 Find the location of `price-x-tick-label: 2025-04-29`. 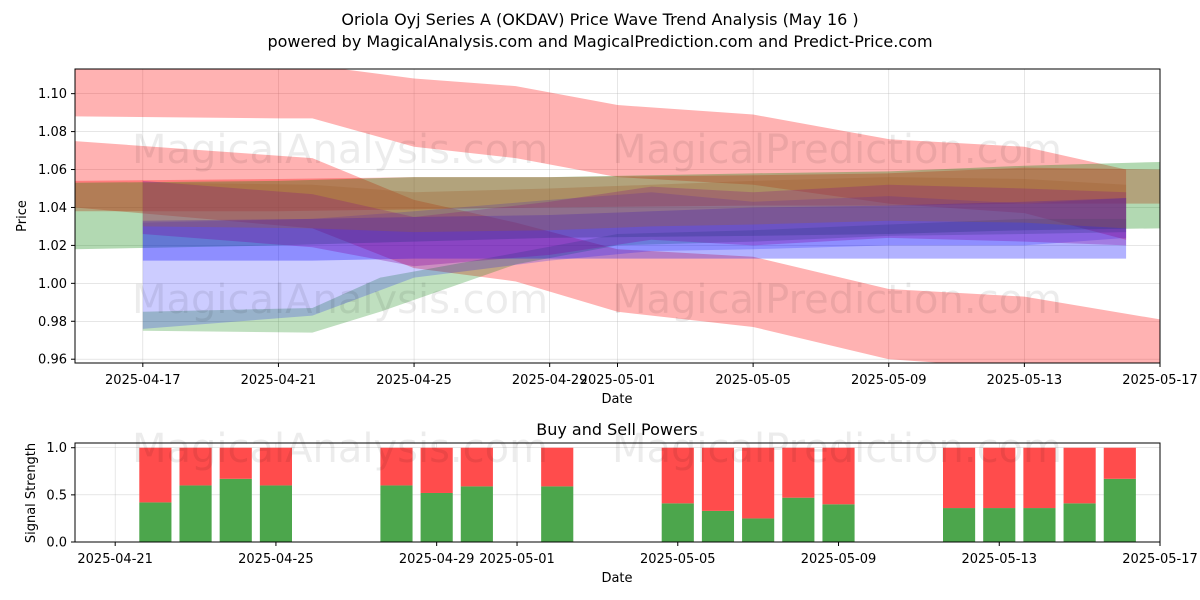

price-x-tick-label: 2025-04-29 is located at coordinates (550, 380).